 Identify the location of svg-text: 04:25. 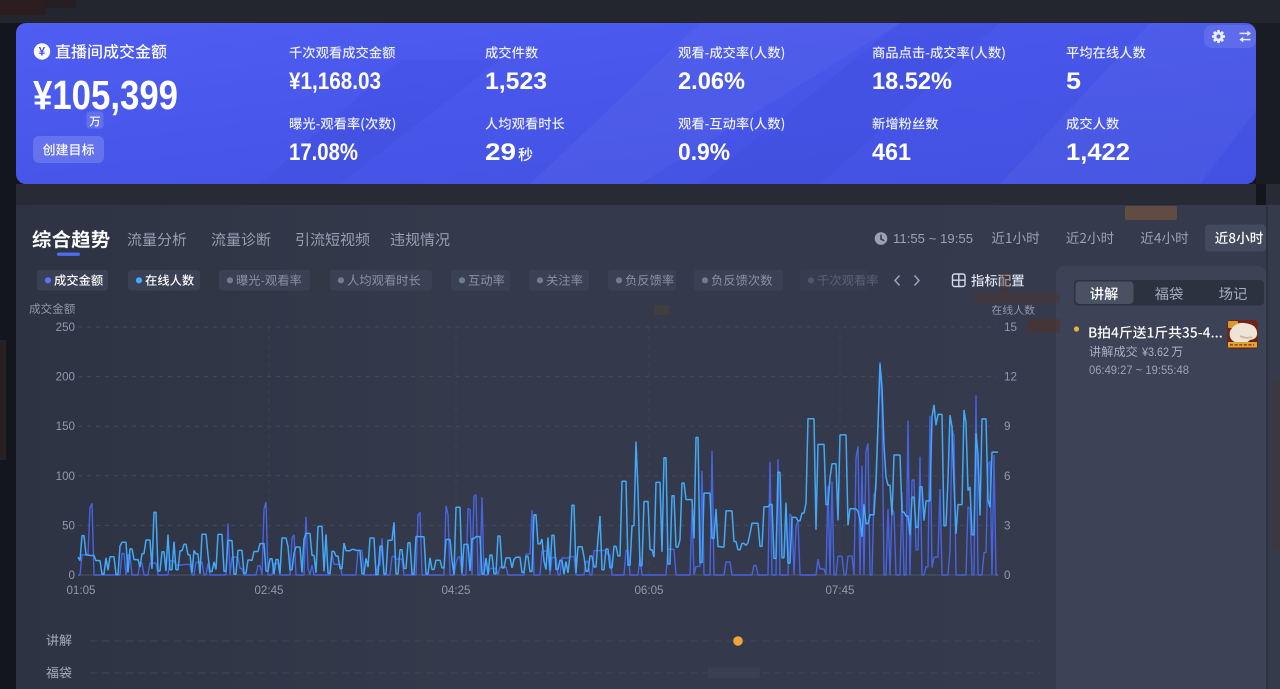
(455, 590).